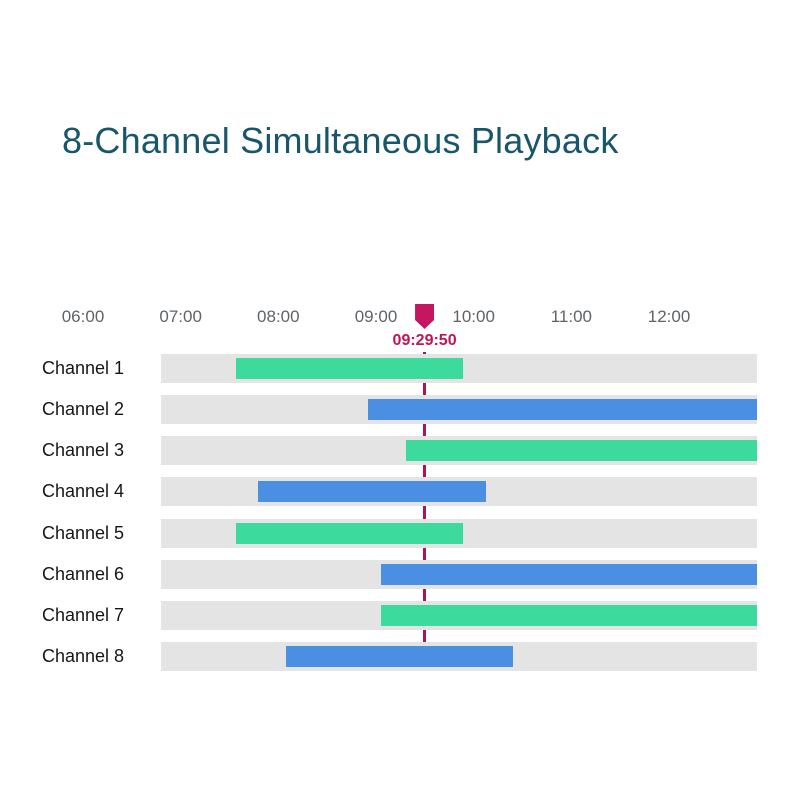  What do you see at coordinates (83, 656) in the screenshot?
I see `channel-label: Channel 8` at bounding box center [83, 656].